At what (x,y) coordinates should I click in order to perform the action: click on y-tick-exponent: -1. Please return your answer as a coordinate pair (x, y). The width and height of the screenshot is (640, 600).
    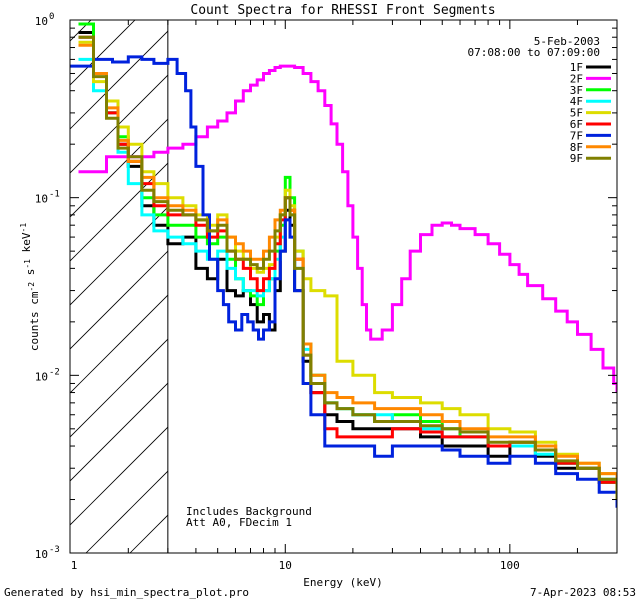
    Looking at the image, I should click on (54, 195).